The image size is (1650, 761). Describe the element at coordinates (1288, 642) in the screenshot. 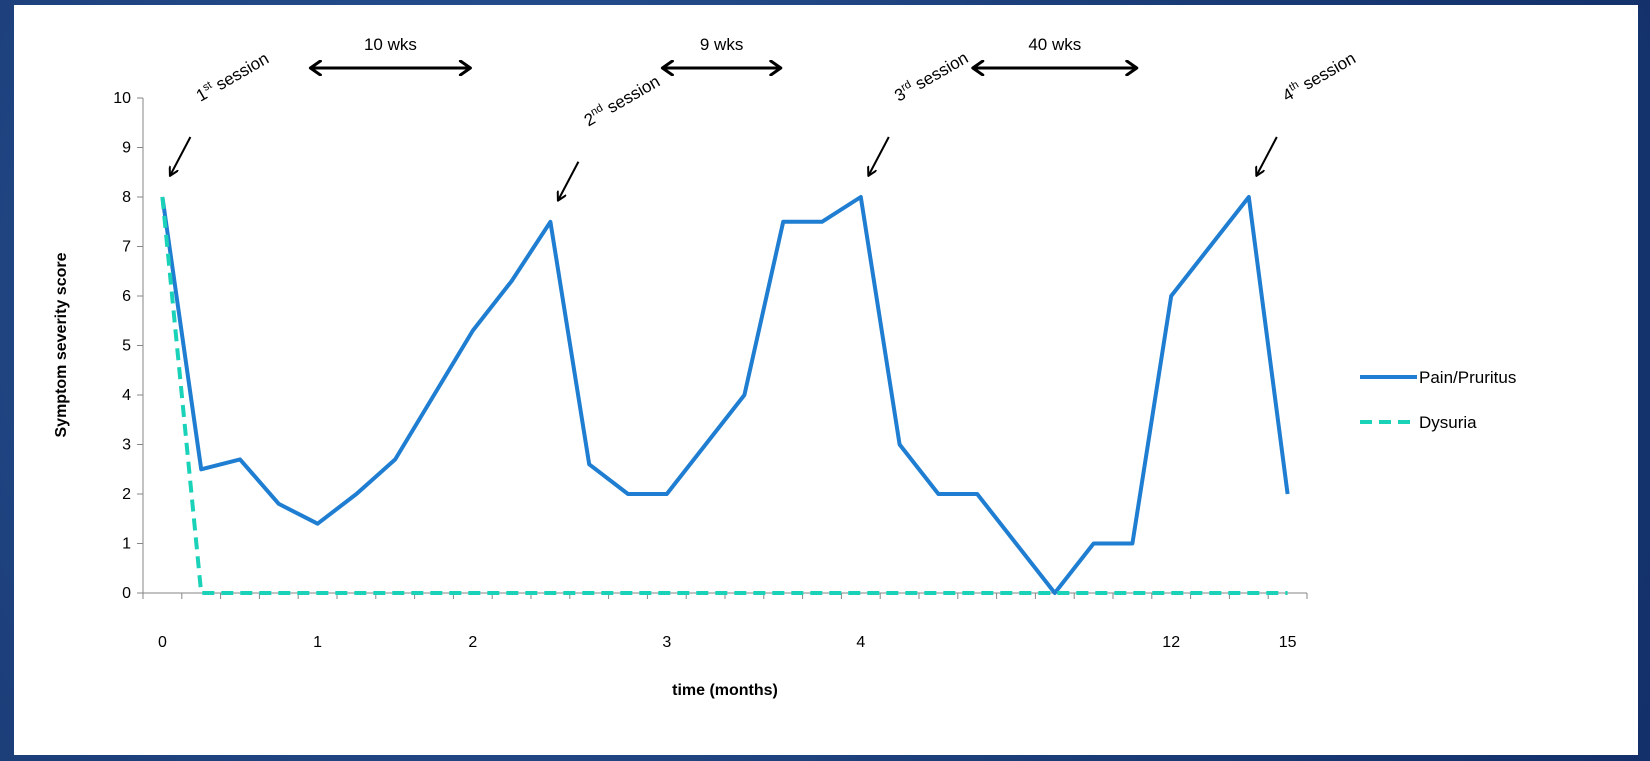

I see `x-tick-label: 15` at that location.